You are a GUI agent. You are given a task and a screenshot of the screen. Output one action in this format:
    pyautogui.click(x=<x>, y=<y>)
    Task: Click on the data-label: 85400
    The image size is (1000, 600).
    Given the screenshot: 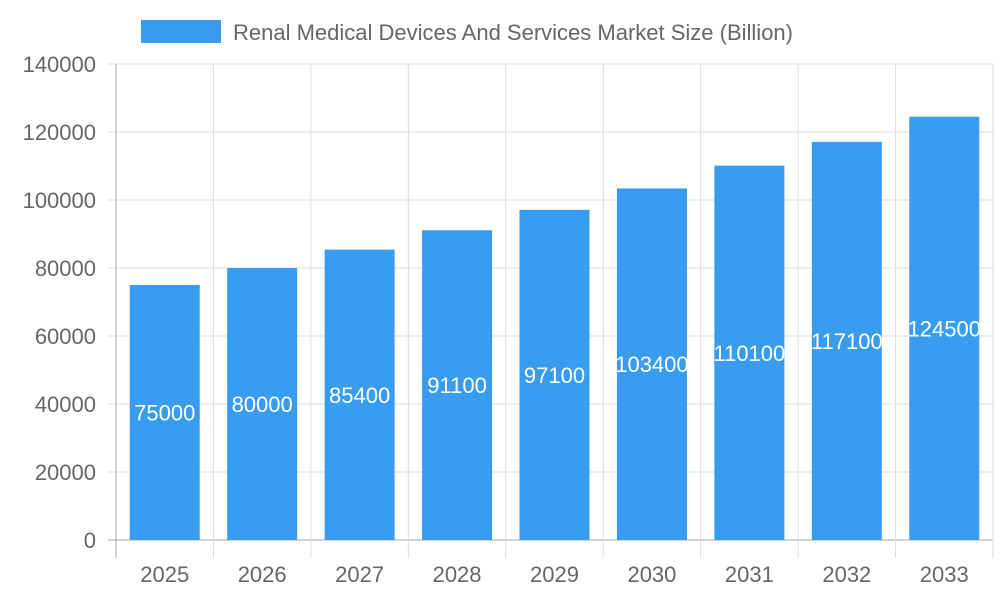 What is the action you would take?
    pyautogui.click(x=359, y=395)
    